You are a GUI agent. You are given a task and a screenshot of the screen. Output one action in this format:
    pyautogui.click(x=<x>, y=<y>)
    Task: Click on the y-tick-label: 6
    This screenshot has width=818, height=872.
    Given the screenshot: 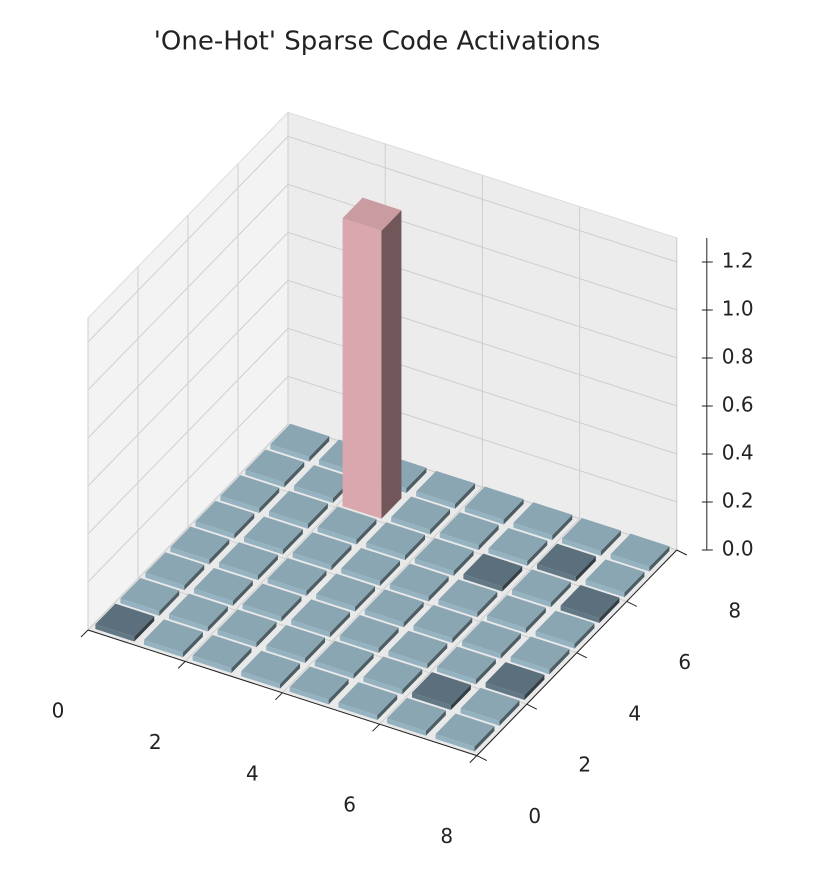 What is the action you would take?
    pyautogui.click(x=684, y=662)
    